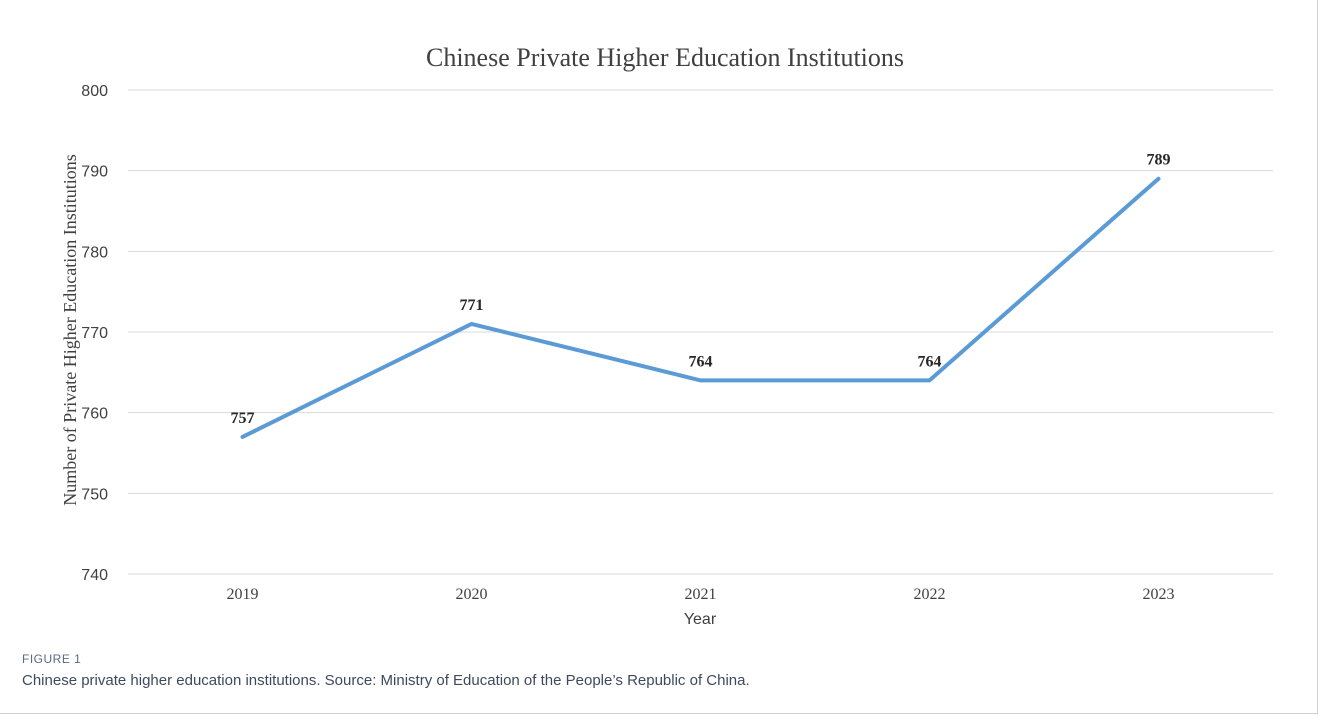 The height and width of the screenshot is (715, 1319). I want to click on x-tick-label: 2022, so click(930, 594).